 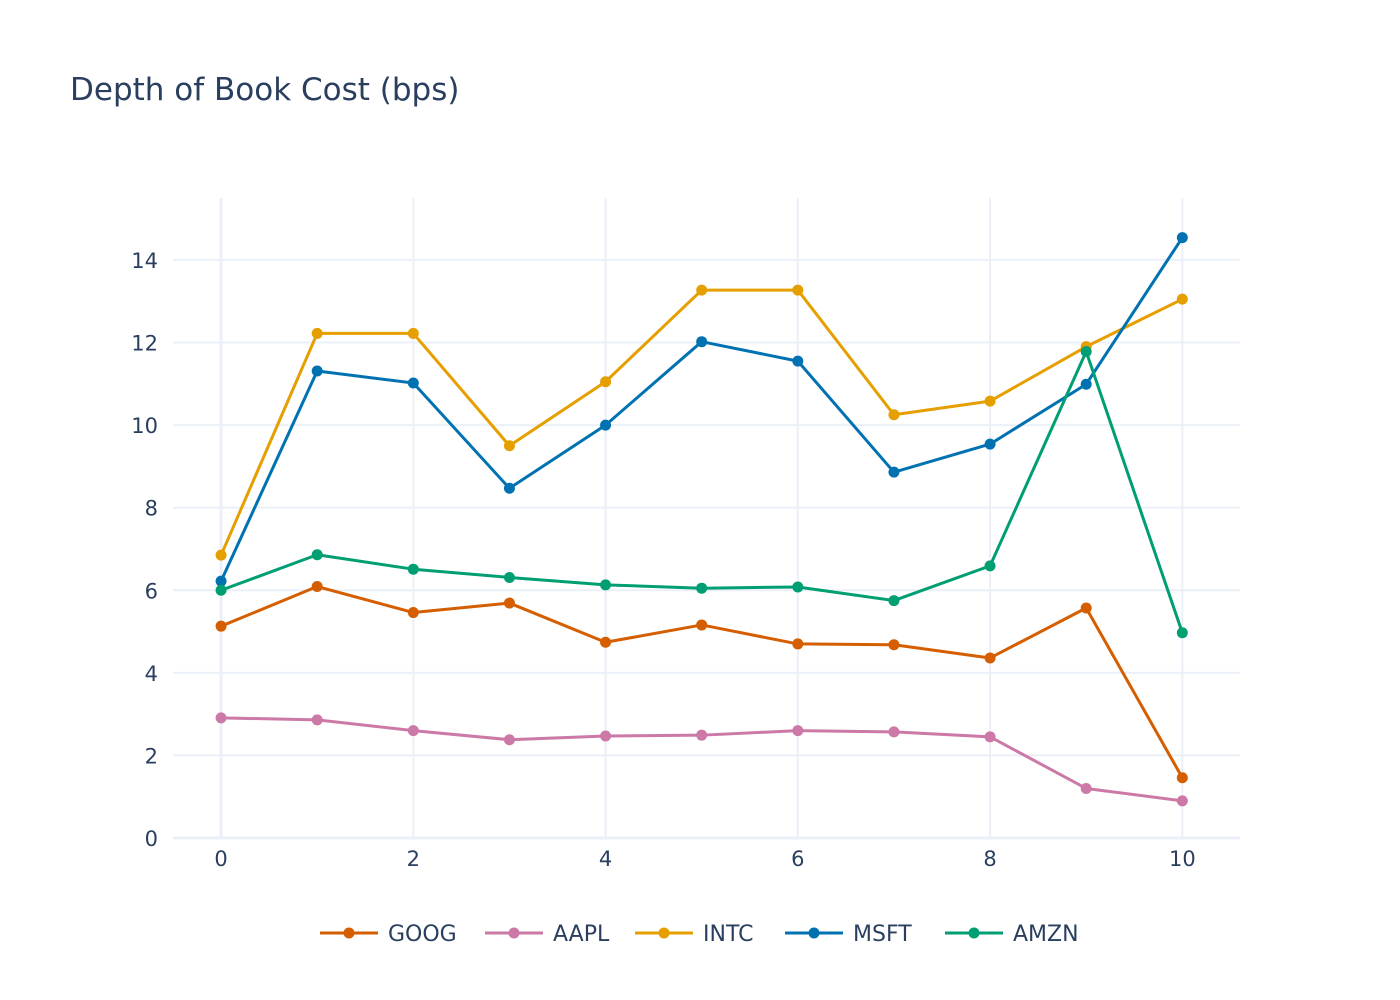 What do you see at coordinates (151, 674) in the screenshot?
I see `y-tick-label: 4` at bounding box center [151, 674].